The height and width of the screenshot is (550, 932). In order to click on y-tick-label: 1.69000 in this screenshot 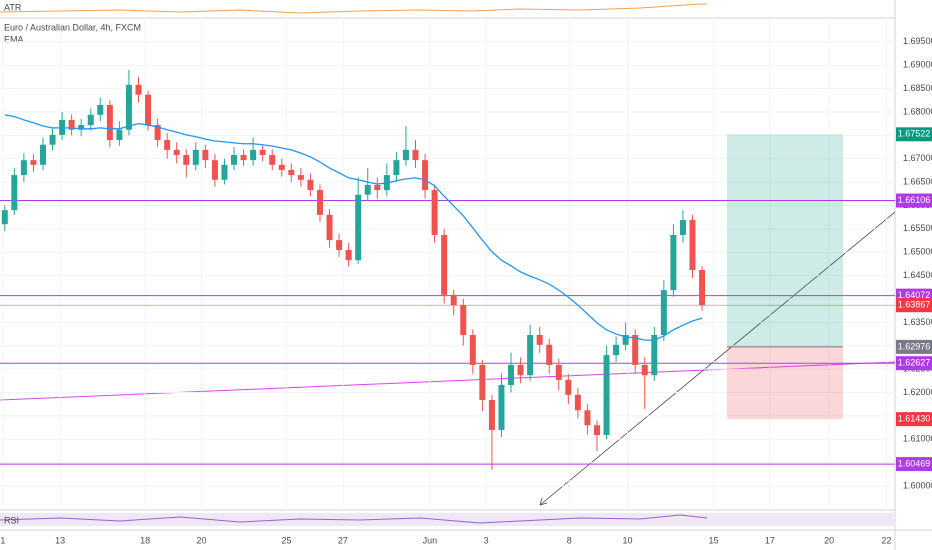, I will do `click(917, 65)`.